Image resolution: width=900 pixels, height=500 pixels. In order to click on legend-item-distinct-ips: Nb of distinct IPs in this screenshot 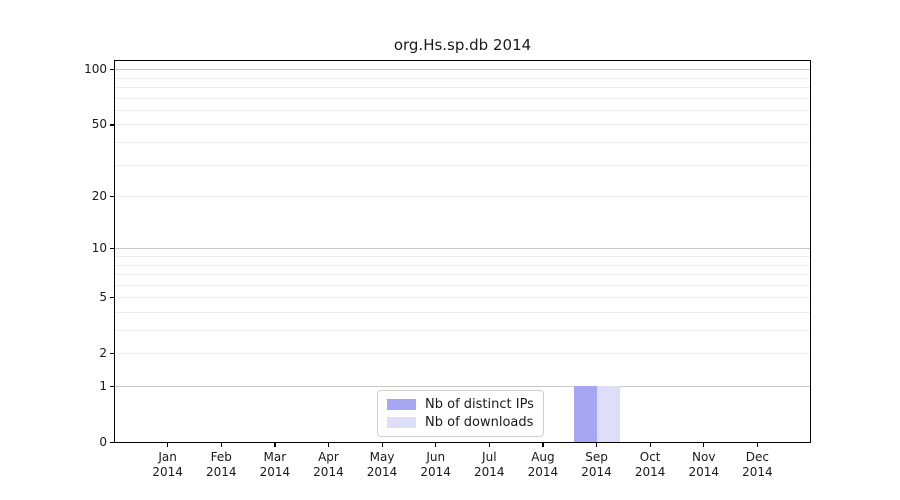, I will do `click(465, 404)`.